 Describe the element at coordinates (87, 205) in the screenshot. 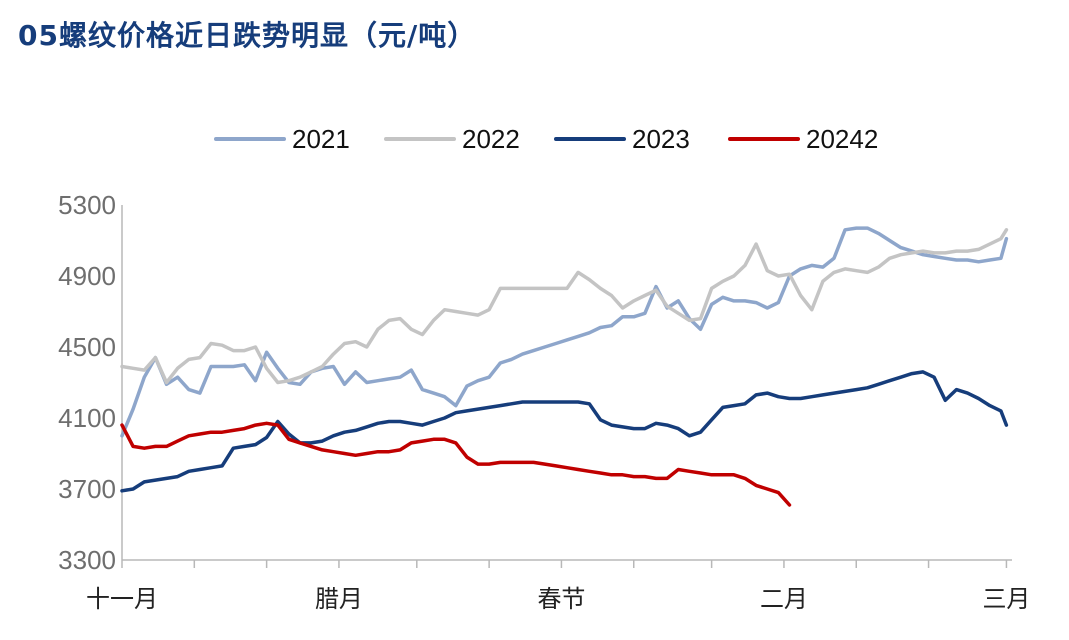

I see `y-tick-label: 5300` at that location.